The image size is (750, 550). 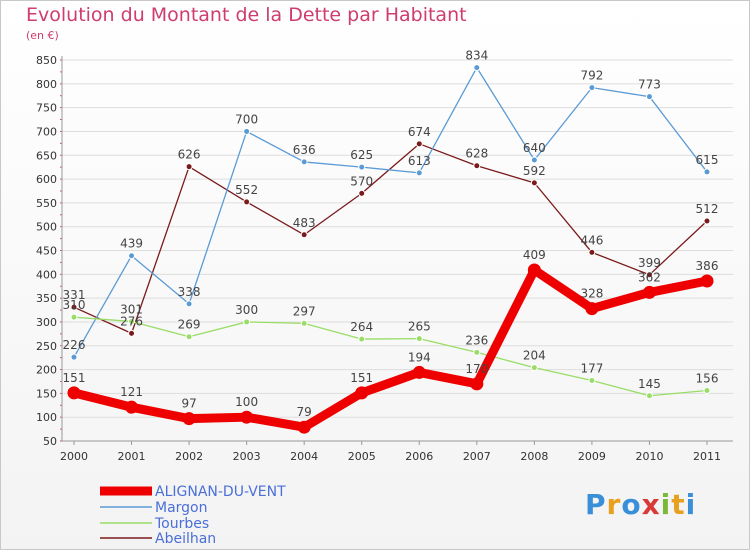 I want to click on data-label: 626, so click(x=189, y=155).